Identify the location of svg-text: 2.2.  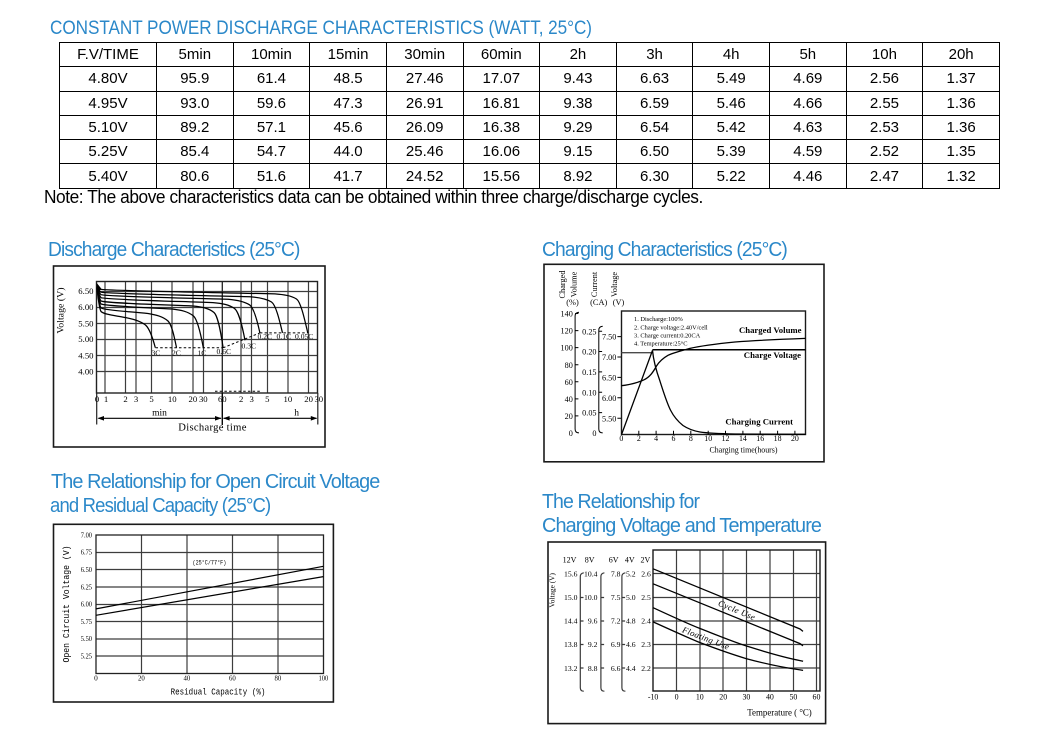
(646, 668).